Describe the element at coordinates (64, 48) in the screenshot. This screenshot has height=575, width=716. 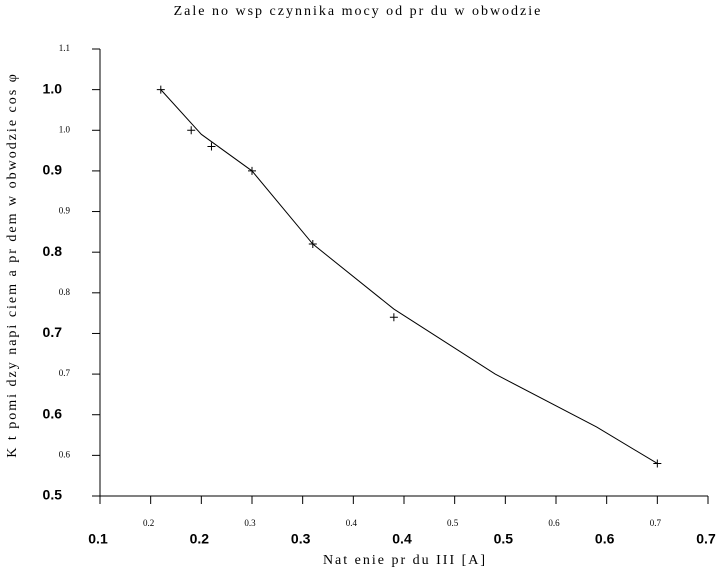
I see `y-tick-label: 1.1` at that location.